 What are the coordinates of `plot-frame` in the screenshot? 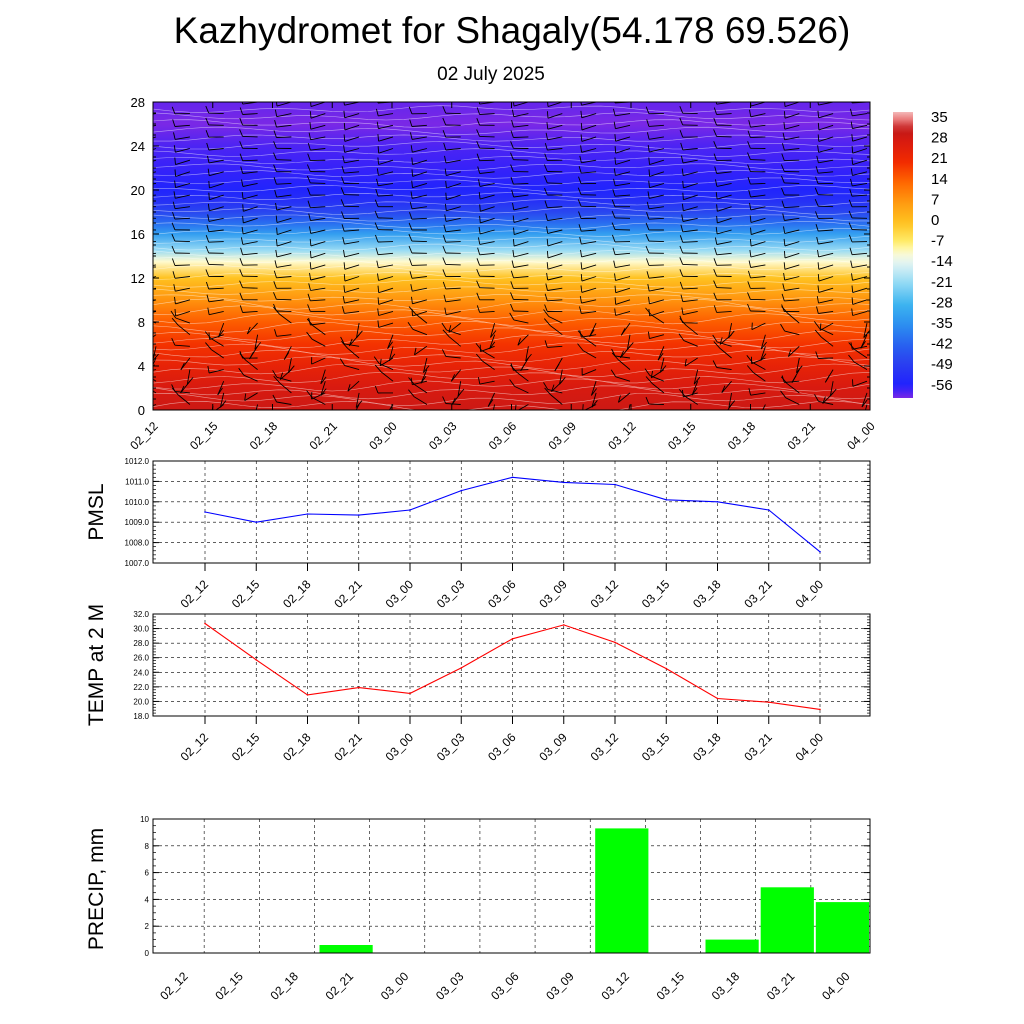 It's located at (511, 886).